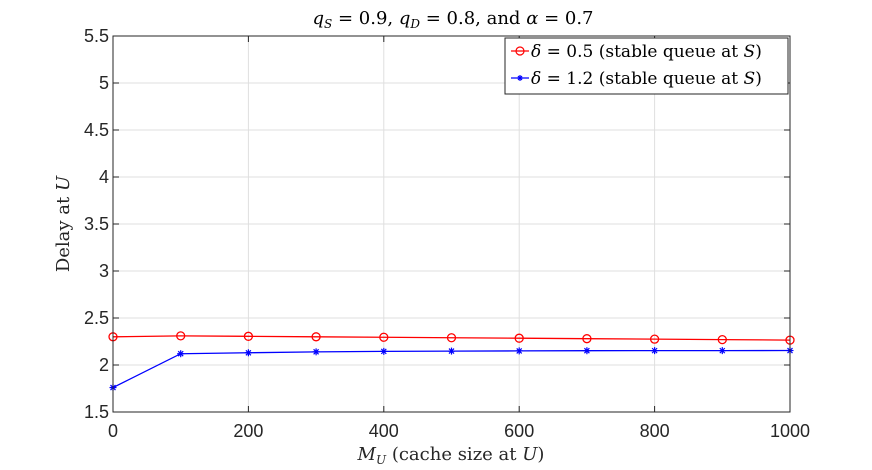 Image resolution: width=872 pixels, height=470 pixels. I want to click on y-tick-label: 2, so click(104, 365).